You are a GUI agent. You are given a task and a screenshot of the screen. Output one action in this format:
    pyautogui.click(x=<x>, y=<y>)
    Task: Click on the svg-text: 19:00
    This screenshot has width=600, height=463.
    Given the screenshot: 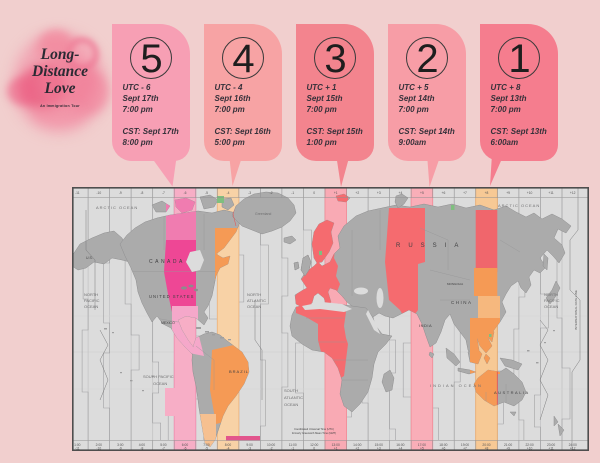 What is the action you would take?
    pyautogui.click(x=465, y=445)
    